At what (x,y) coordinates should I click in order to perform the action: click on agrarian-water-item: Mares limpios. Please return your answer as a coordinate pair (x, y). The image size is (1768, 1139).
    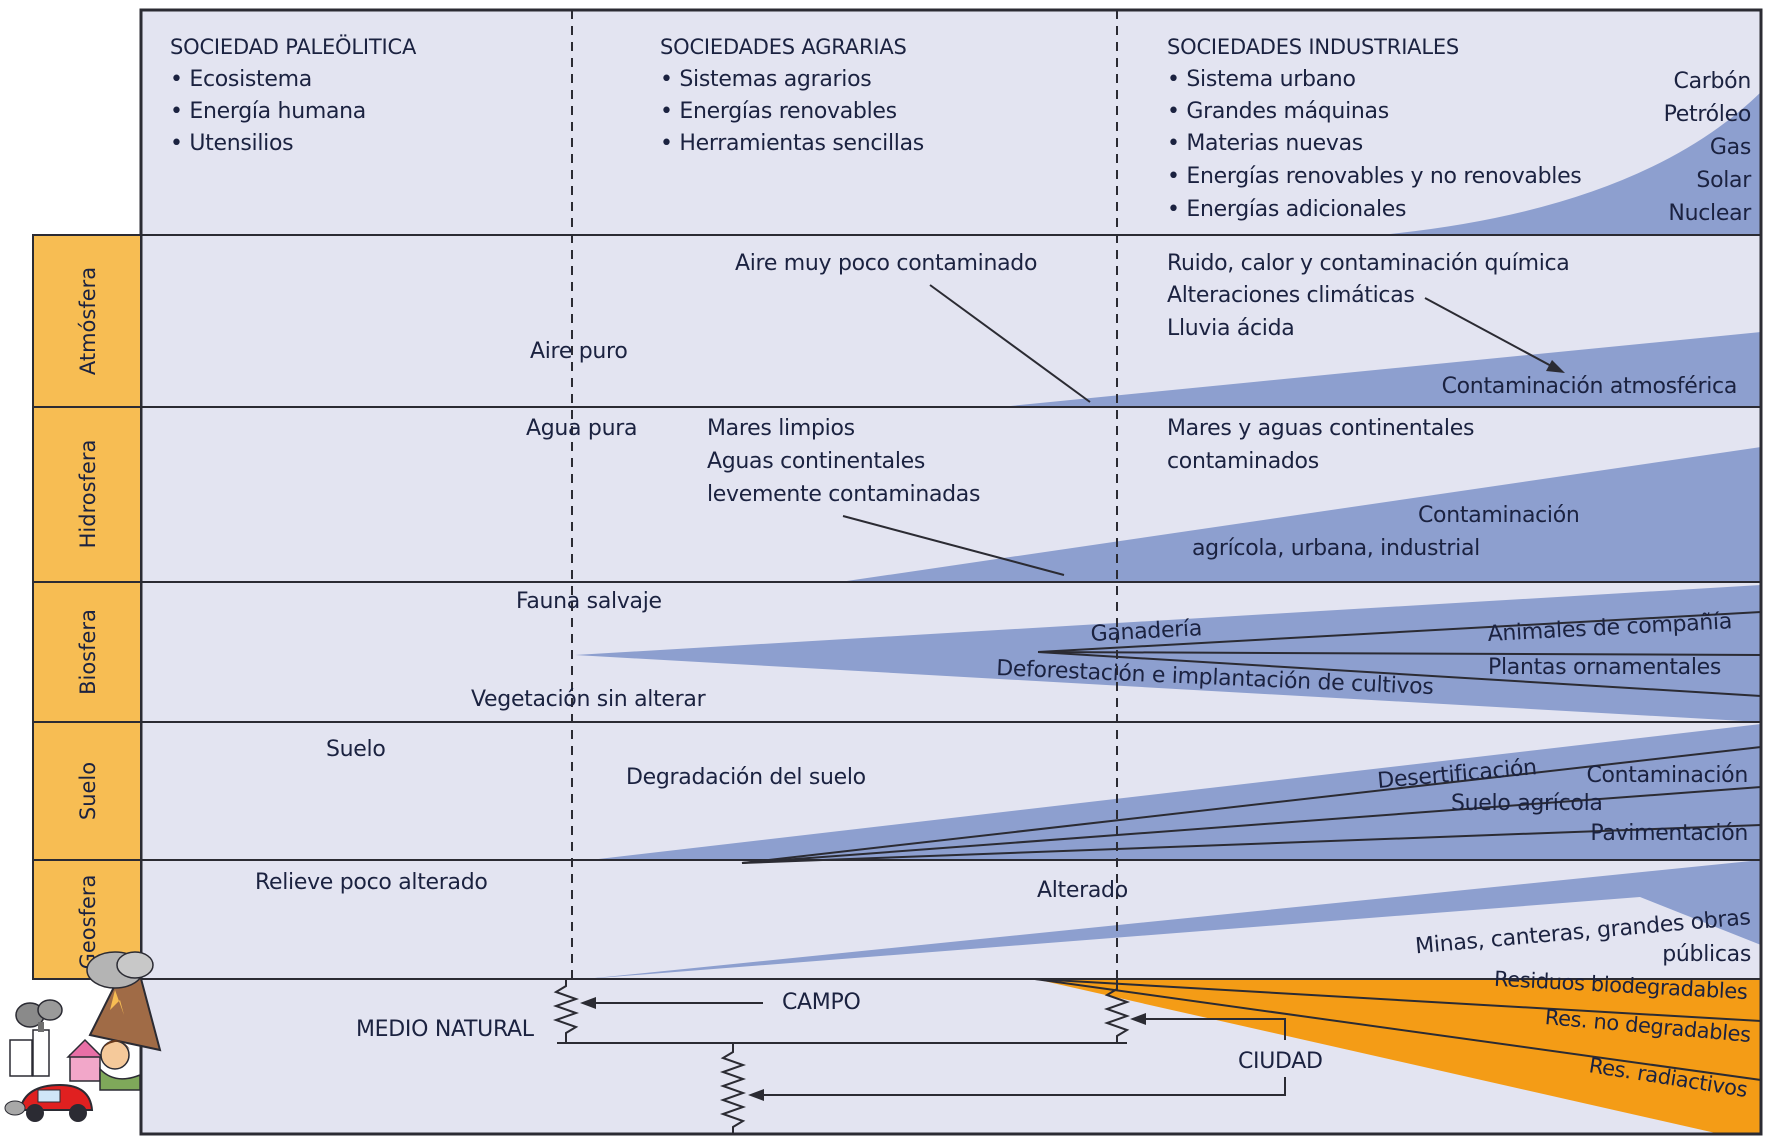
    Looking at the image, I should click on (781, 428).